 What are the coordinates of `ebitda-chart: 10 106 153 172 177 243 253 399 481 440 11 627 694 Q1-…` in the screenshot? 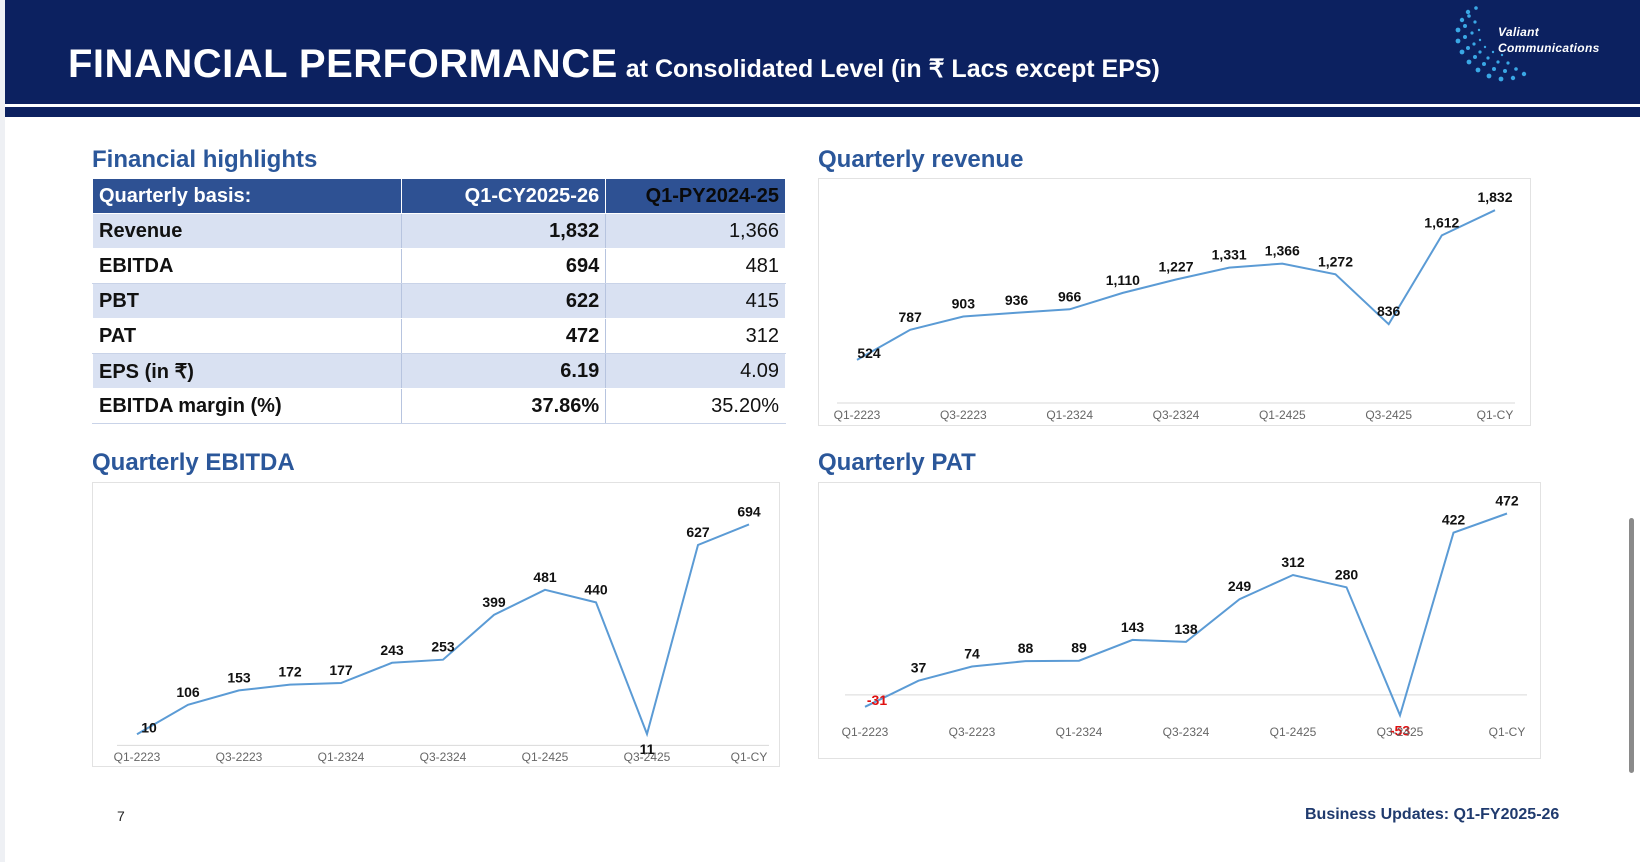 It's located at (441, 633).